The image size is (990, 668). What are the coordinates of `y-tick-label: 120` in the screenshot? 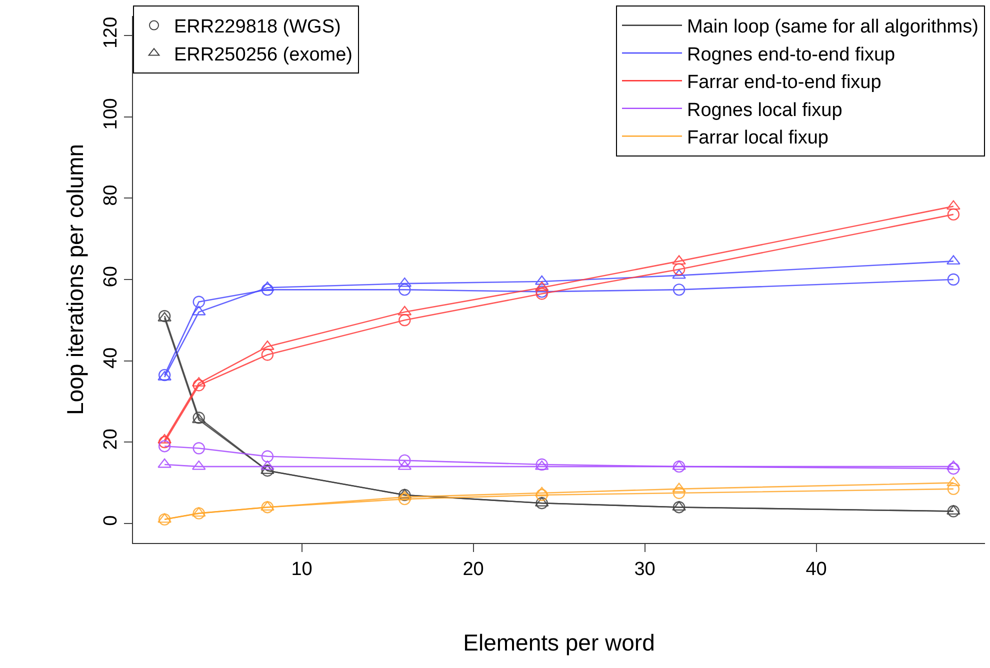 It's located at (111, 32).